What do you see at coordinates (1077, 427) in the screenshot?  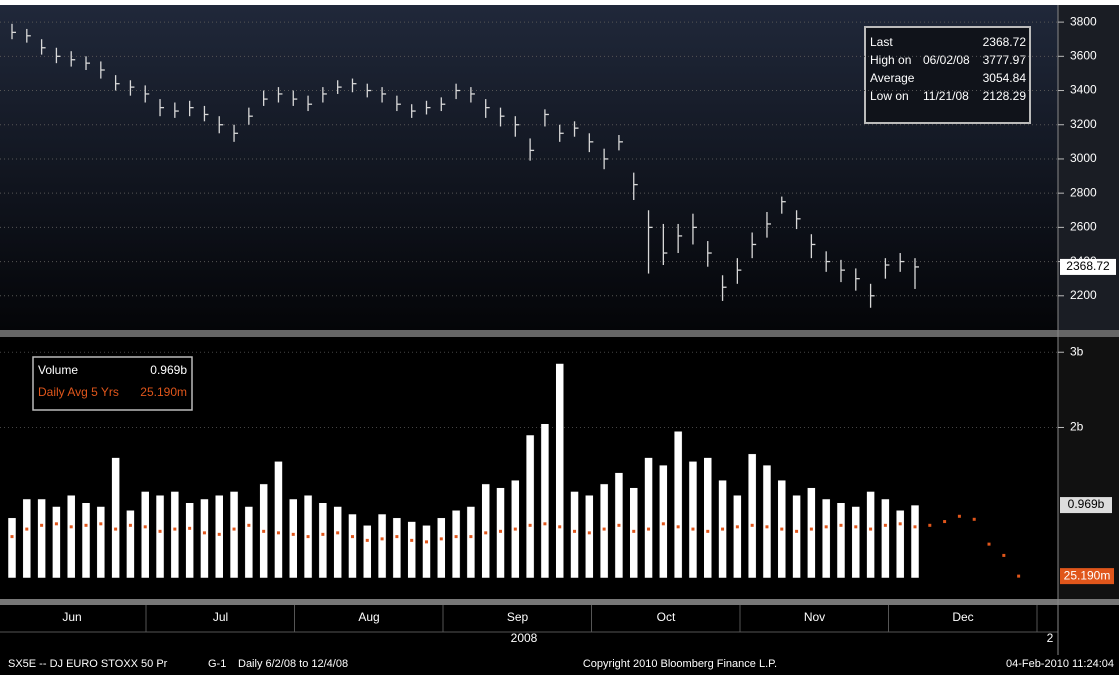 I see `y-tick-label: 2b` at bounding box center [1077, 427].